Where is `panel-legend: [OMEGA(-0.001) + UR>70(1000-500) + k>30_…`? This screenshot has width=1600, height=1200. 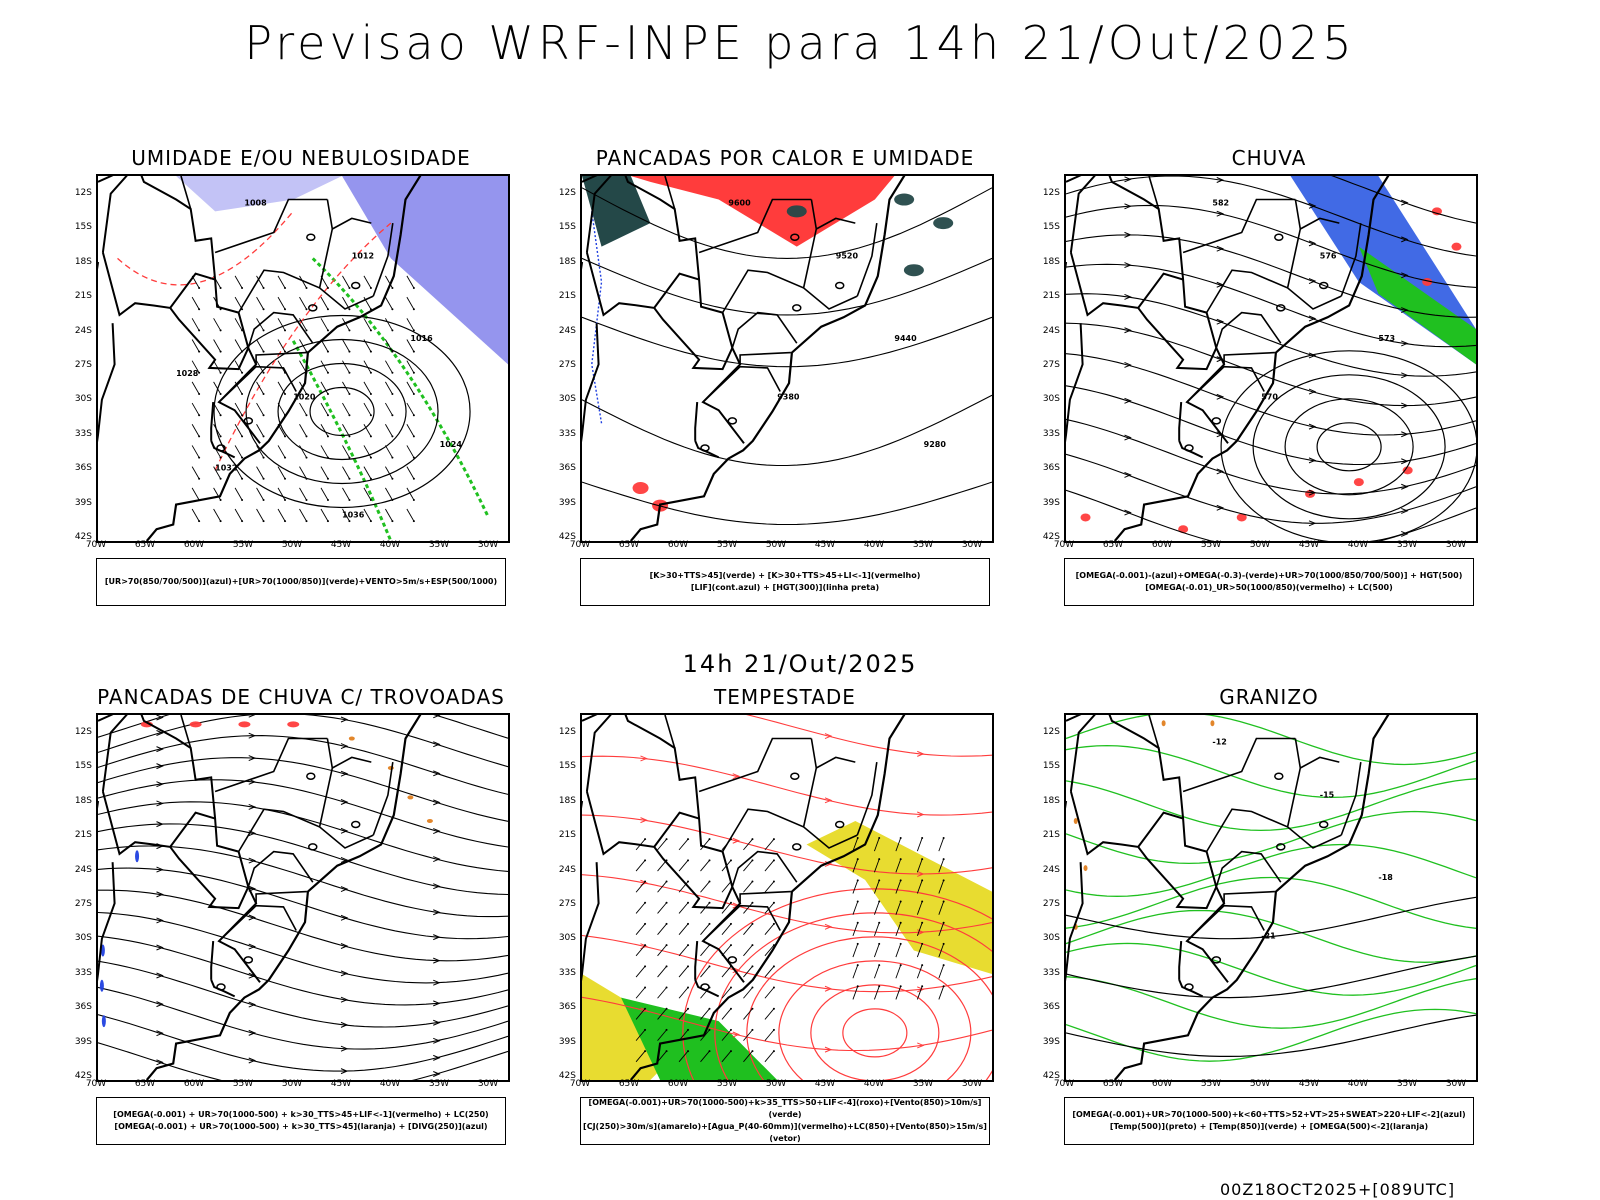 panel-legend: [OMEGA(-0.001) + UR>70(1000-500) + k>30_… is located at coordinates (301, 1121).